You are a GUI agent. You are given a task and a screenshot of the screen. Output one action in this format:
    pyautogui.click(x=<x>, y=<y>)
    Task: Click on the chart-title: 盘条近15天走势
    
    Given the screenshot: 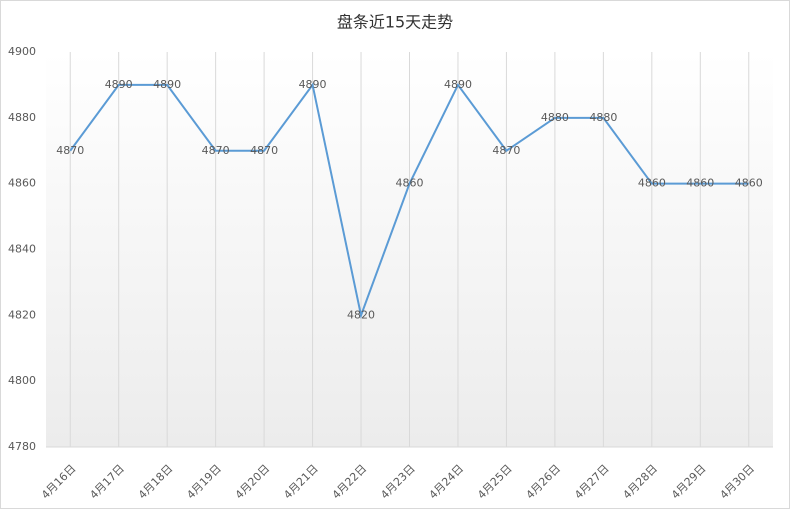 What is the action you would take?
    pyautogui.click(x=395, y=22)
    